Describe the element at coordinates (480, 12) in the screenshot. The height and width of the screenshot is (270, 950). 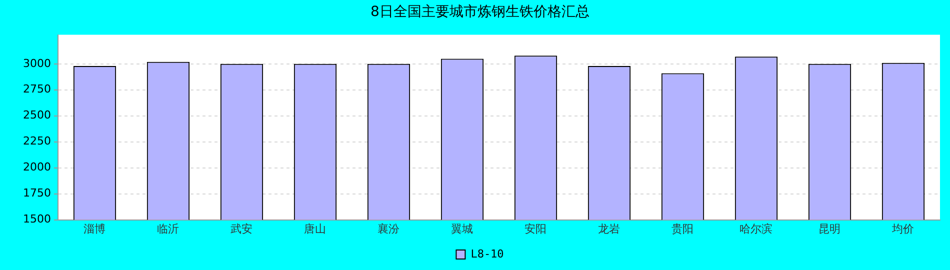
I see `chart-title: 8日全国主要城市炼钢生铁价格汇总` at that location.